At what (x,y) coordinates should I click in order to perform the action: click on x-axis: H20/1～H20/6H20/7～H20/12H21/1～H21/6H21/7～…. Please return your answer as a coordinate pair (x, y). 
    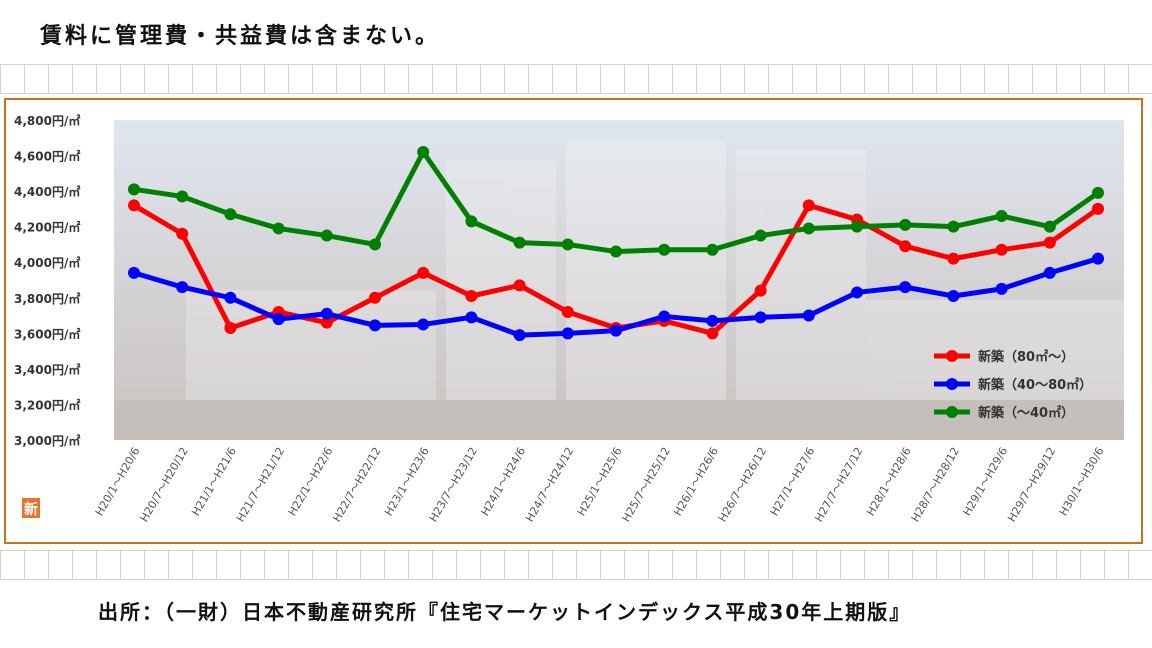
    Looking at the image, I should click on (600, 484).